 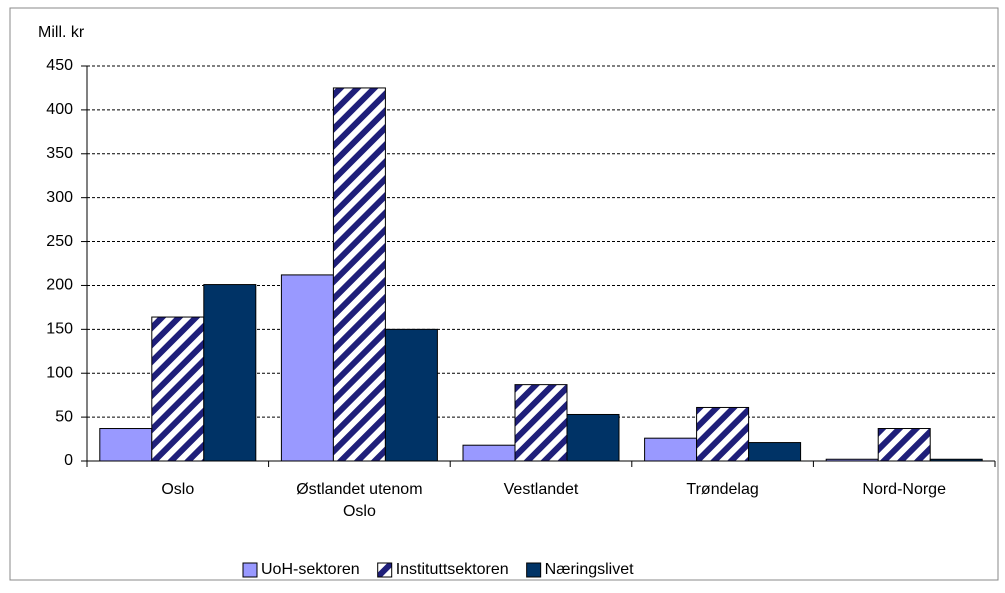 I want to click on y-tick-label: 50, so click(x=64, y=416).